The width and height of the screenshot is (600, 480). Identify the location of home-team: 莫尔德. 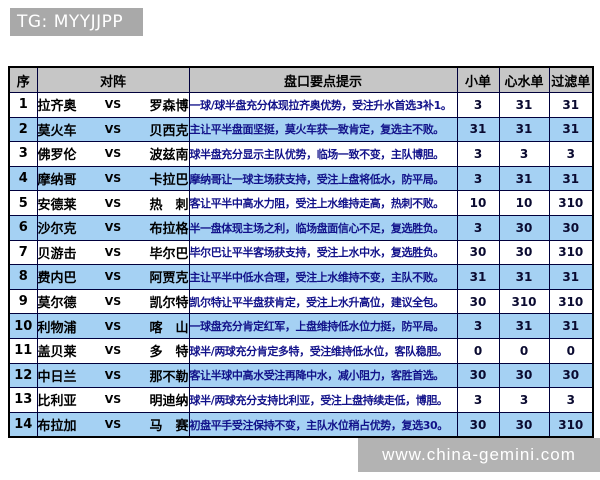
(57, 304).